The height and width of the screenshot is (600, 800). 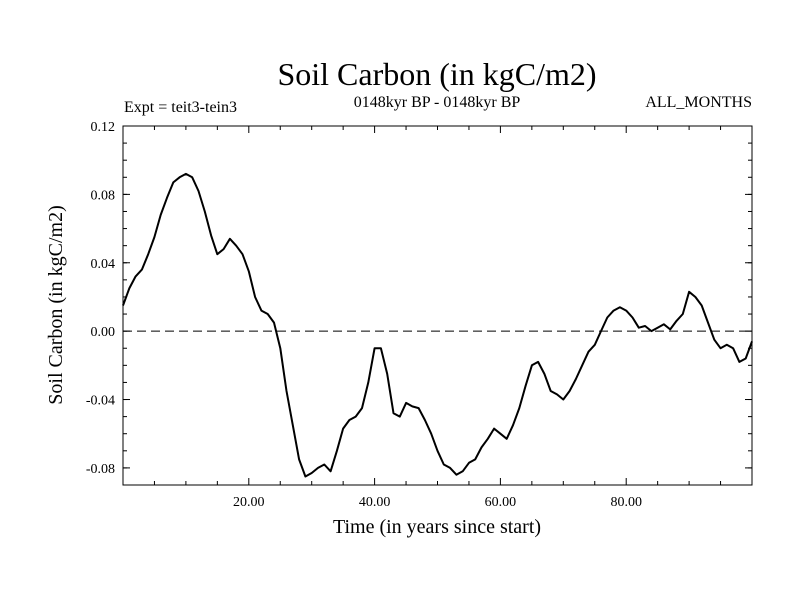 What do you see at coordinates (249, 502) in the screenshot?
I see `x-tick-label: 20.00` at bounding box center [249, 502].